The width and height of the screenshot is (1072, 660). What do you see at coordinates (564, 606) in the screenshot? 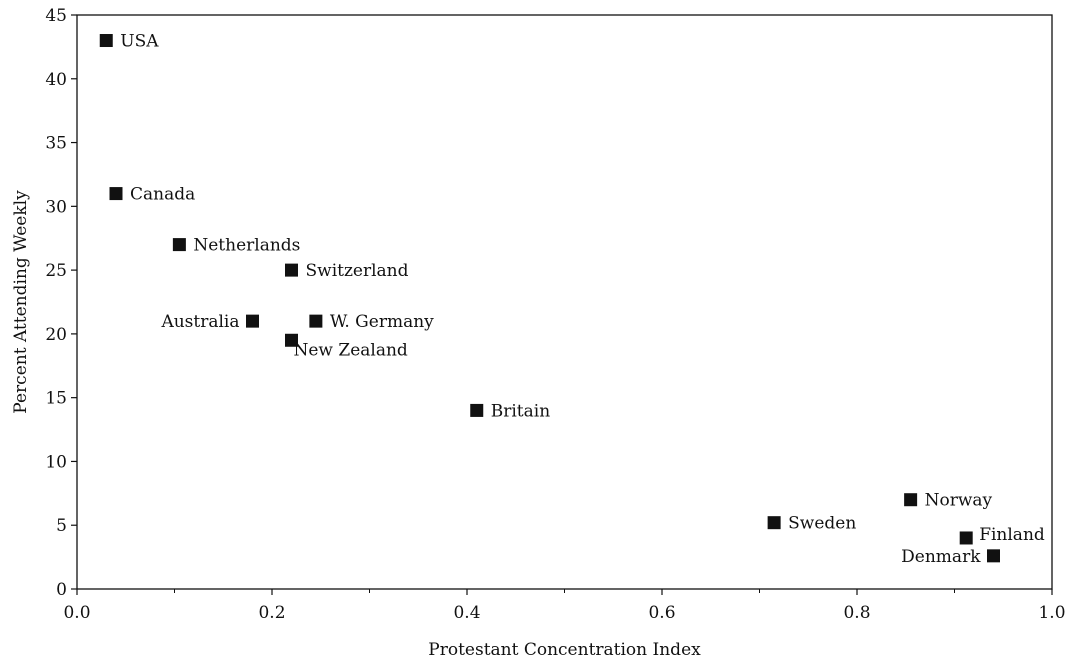
I see `x-axis: 0.0 0.2 0.4 0.6 0.8 1.0` at bounding box center [564, 606].